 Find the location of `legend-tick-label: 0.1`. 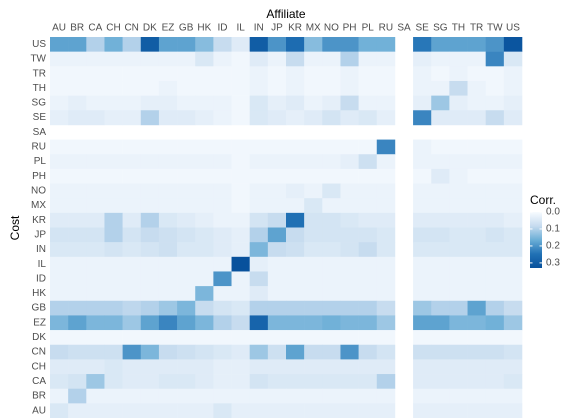

legend-tick-label: 0.1 is located at coordinates (553, 229).